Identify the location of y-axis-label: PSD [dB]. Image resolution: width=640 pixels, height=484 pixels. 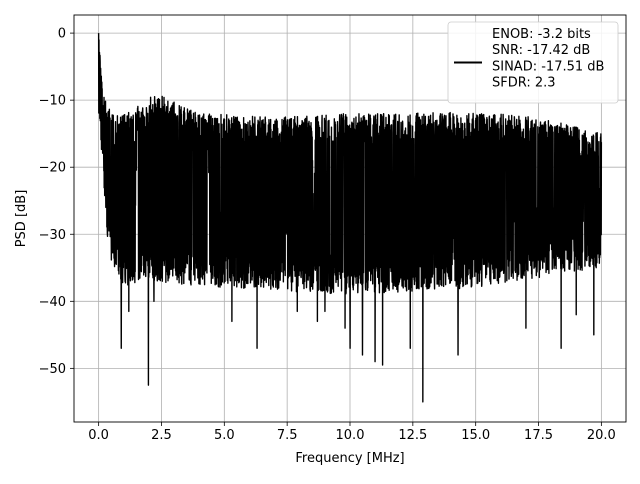
(21, 219).